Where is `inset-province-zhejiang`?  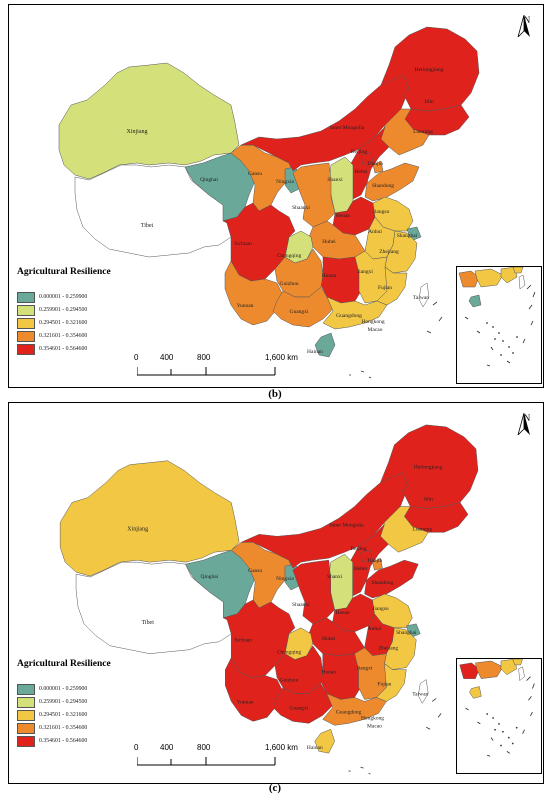 inset-province-zhejiang is located at coordinates (517, 662).